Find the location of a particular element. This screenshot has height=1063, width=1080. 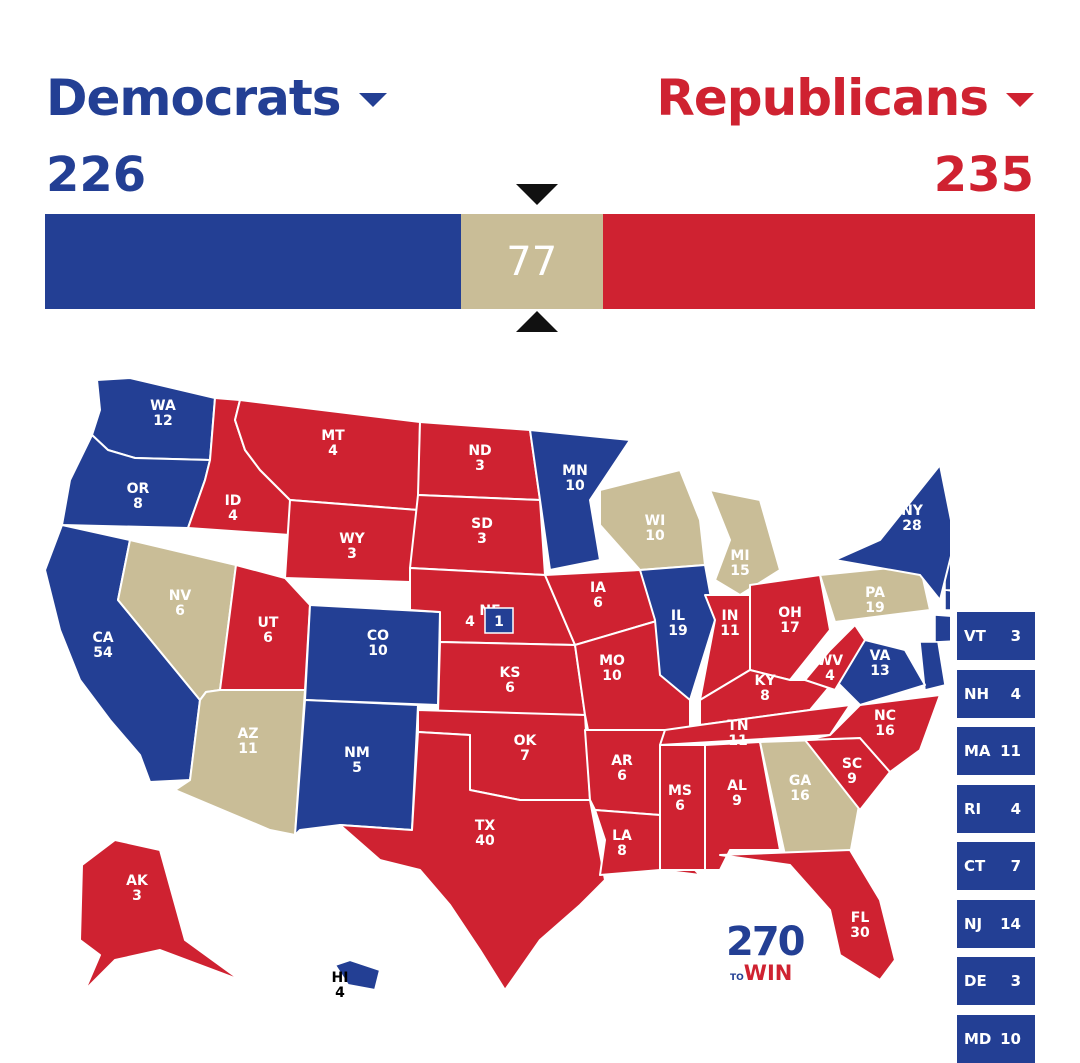

state-hi is located at coordinates (357, 975).